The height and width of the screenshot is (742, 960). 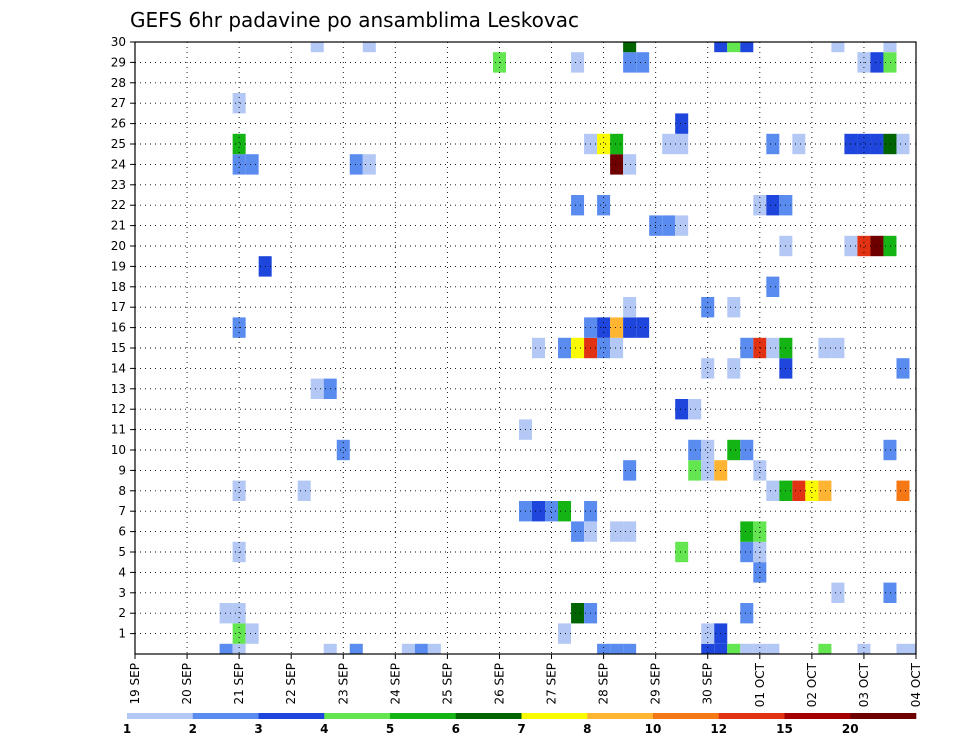 What do you see at coordinates (118, 450) in the screenshot?
I see `y-tick-label: 10` at bounding box center [118, 450].